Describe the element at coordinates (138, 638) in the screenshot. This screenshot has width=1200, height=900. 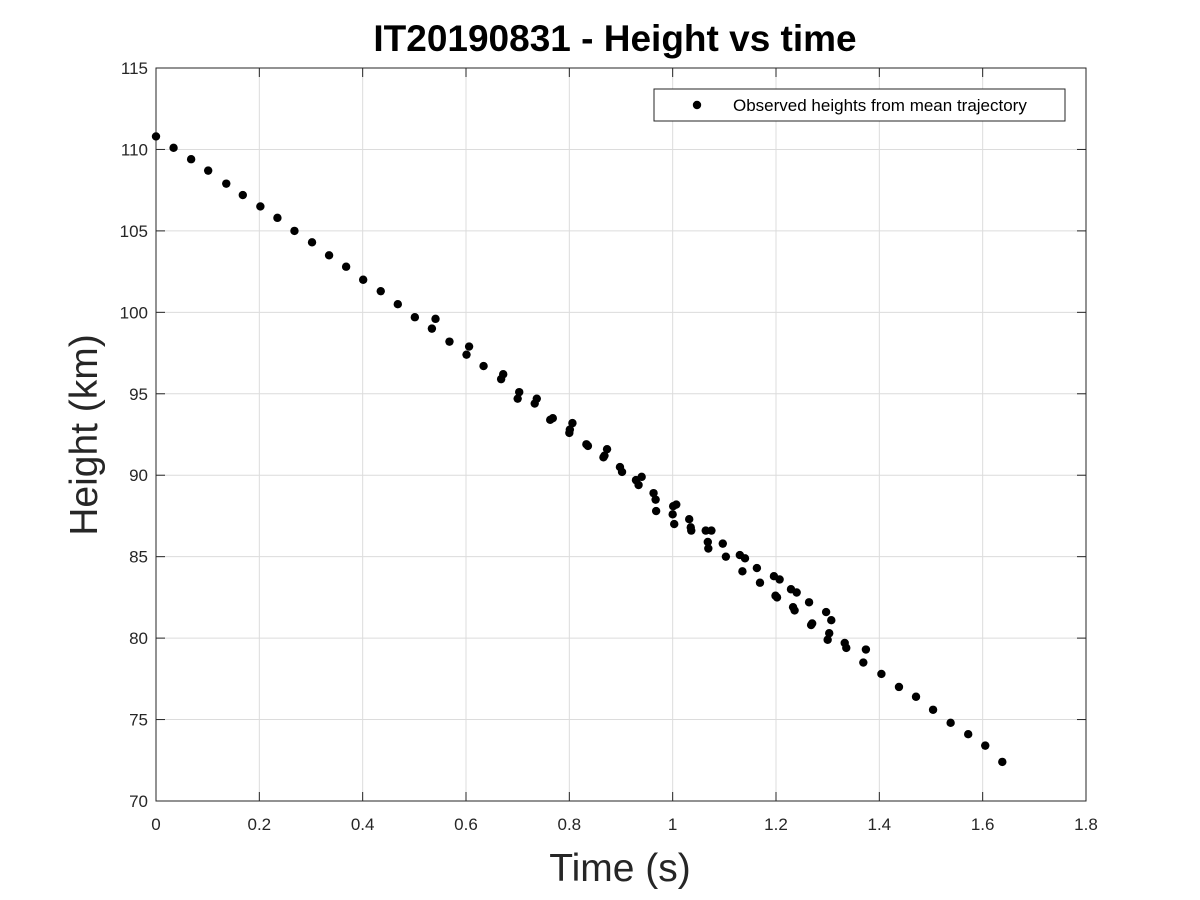
I see `y-tick-label: 80` at that location.